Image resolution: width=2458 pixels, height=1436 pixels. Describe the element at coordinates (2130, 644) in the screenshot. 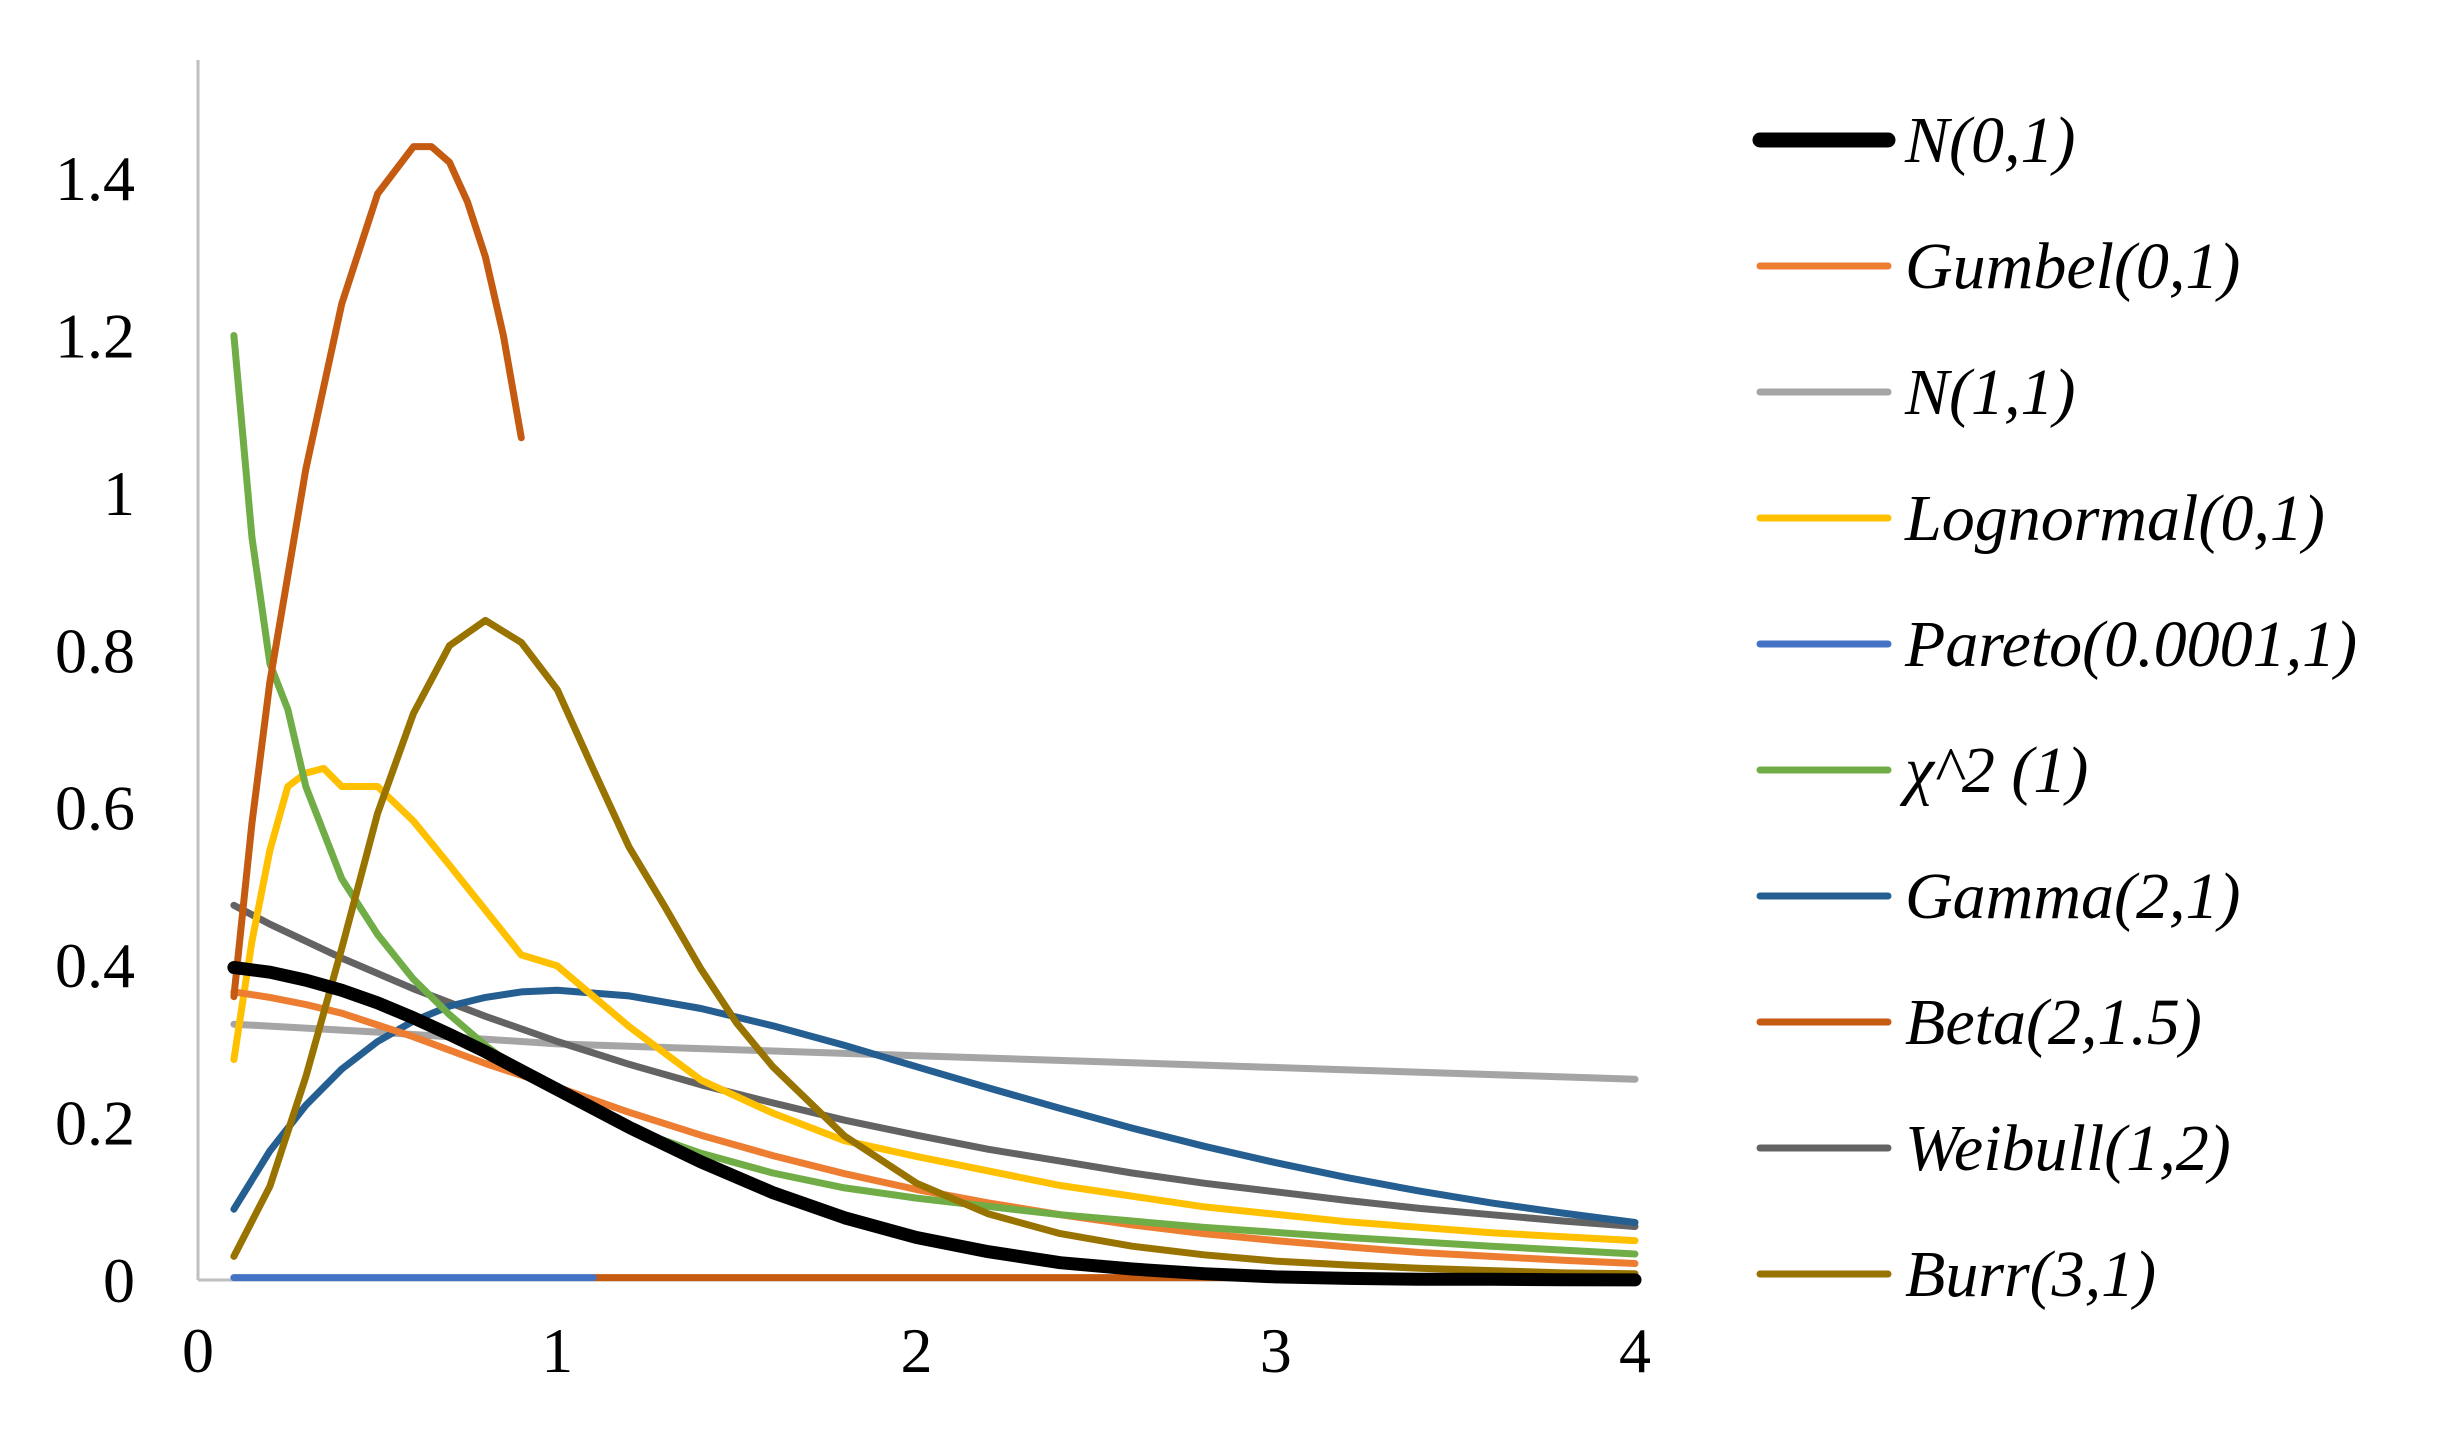

I see `legend-label-pareto-0-0001-1: Pareto(0.0001,1)` at that location.